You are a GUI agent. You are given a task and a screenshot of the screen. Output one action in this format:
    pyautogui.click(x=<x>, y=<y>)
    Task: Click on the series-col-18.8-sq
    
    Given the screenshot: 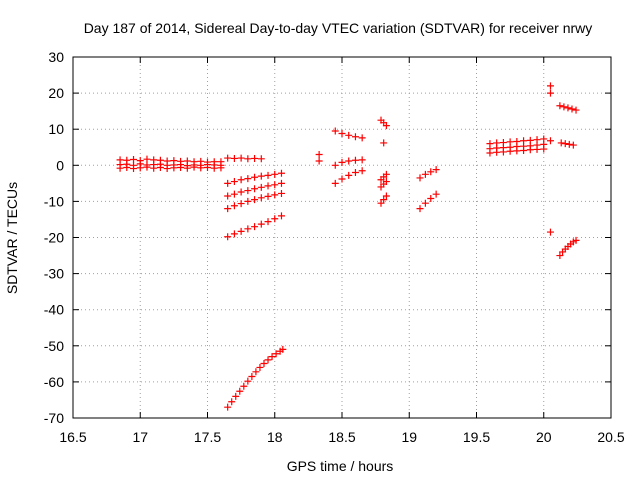 What is the action you would take?
    pyautogui.click(x=384, y=143)
    